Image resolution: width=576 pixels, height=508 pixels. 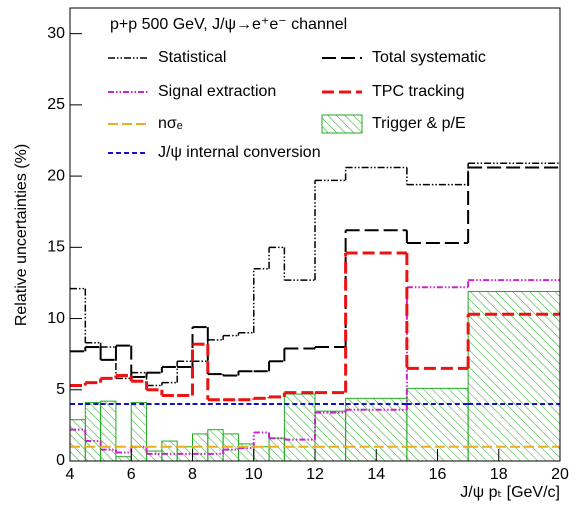 What do you see at coordinates (60, 460) in the screenshot?
I see `y-tick-label: 0` at bounding box center [60, 460].